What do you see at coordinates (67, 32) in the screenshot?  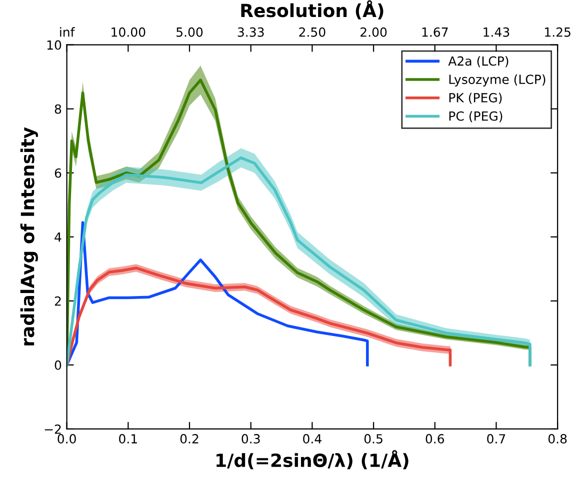 I see `text: inf` at bounding box center [67, 32].